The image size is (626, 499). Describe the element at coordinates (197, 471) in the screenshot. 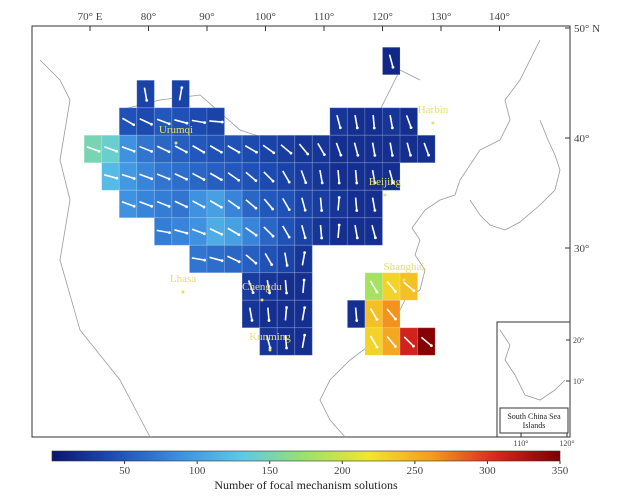

I see `colorbar-tick-label: 100` at that location.